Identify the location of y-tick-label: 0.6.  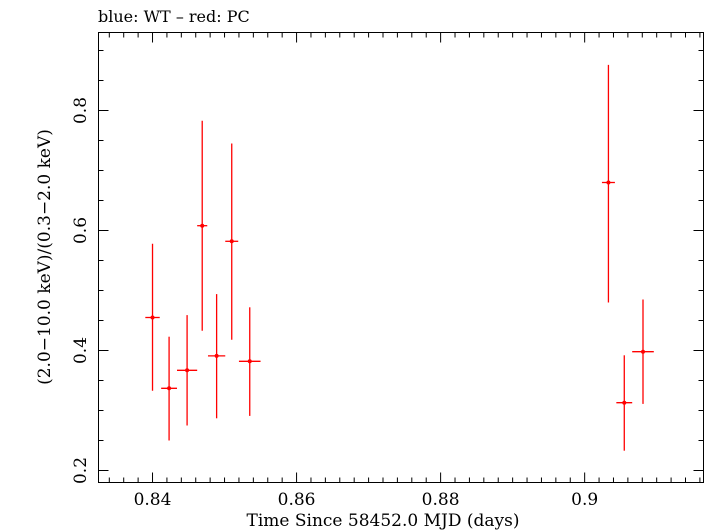
(81, 230).